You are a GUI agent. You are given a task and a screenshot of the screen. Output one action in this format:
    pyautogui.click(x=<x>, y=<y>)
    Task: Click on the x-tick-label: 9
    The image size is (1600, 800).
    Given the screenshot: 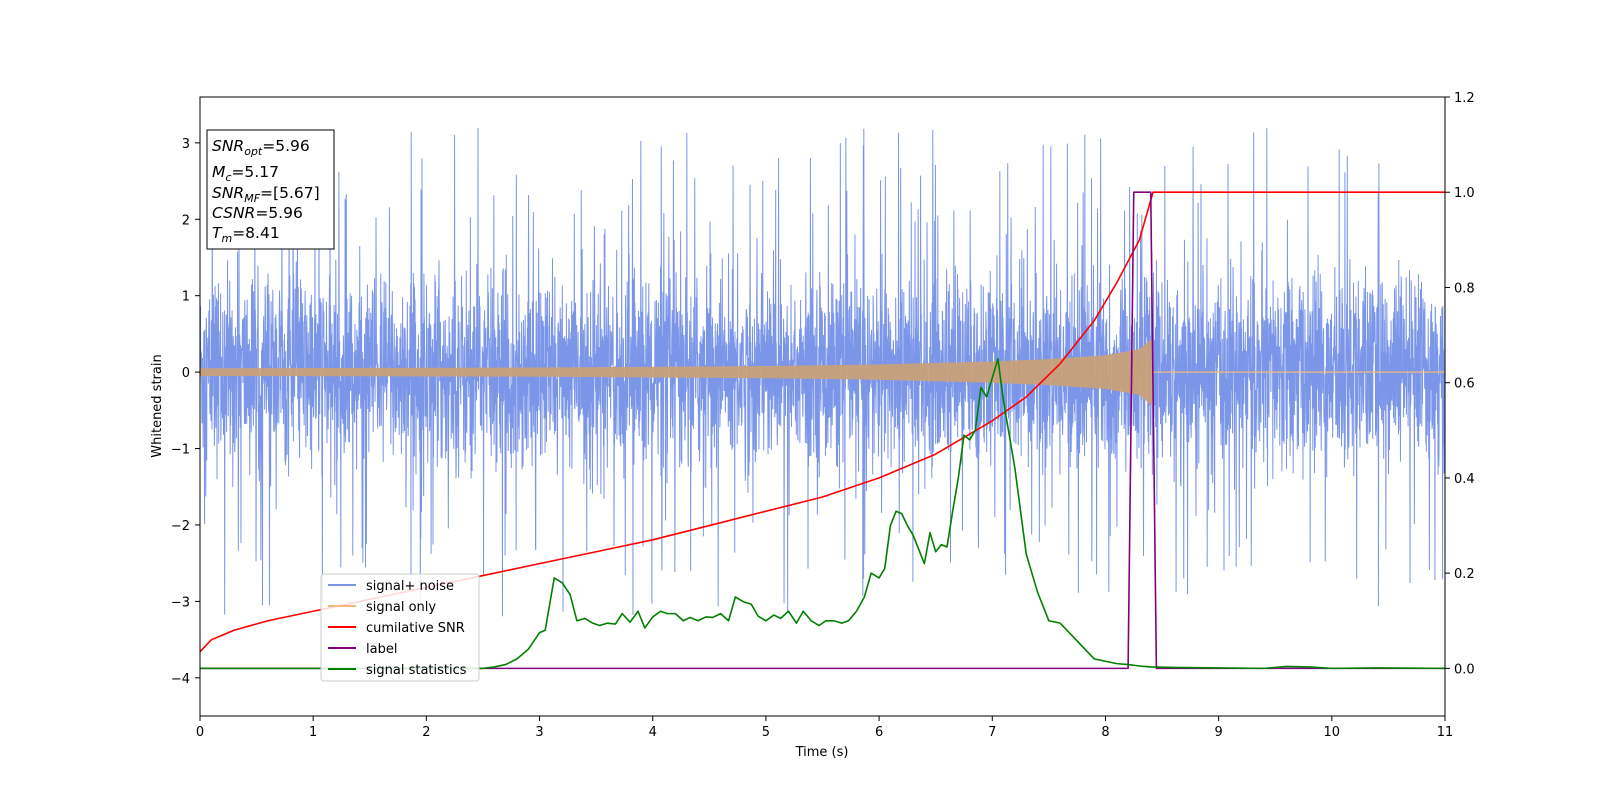 What is the action you would take?
    pyautogui.click(x=1218, y=732)
    